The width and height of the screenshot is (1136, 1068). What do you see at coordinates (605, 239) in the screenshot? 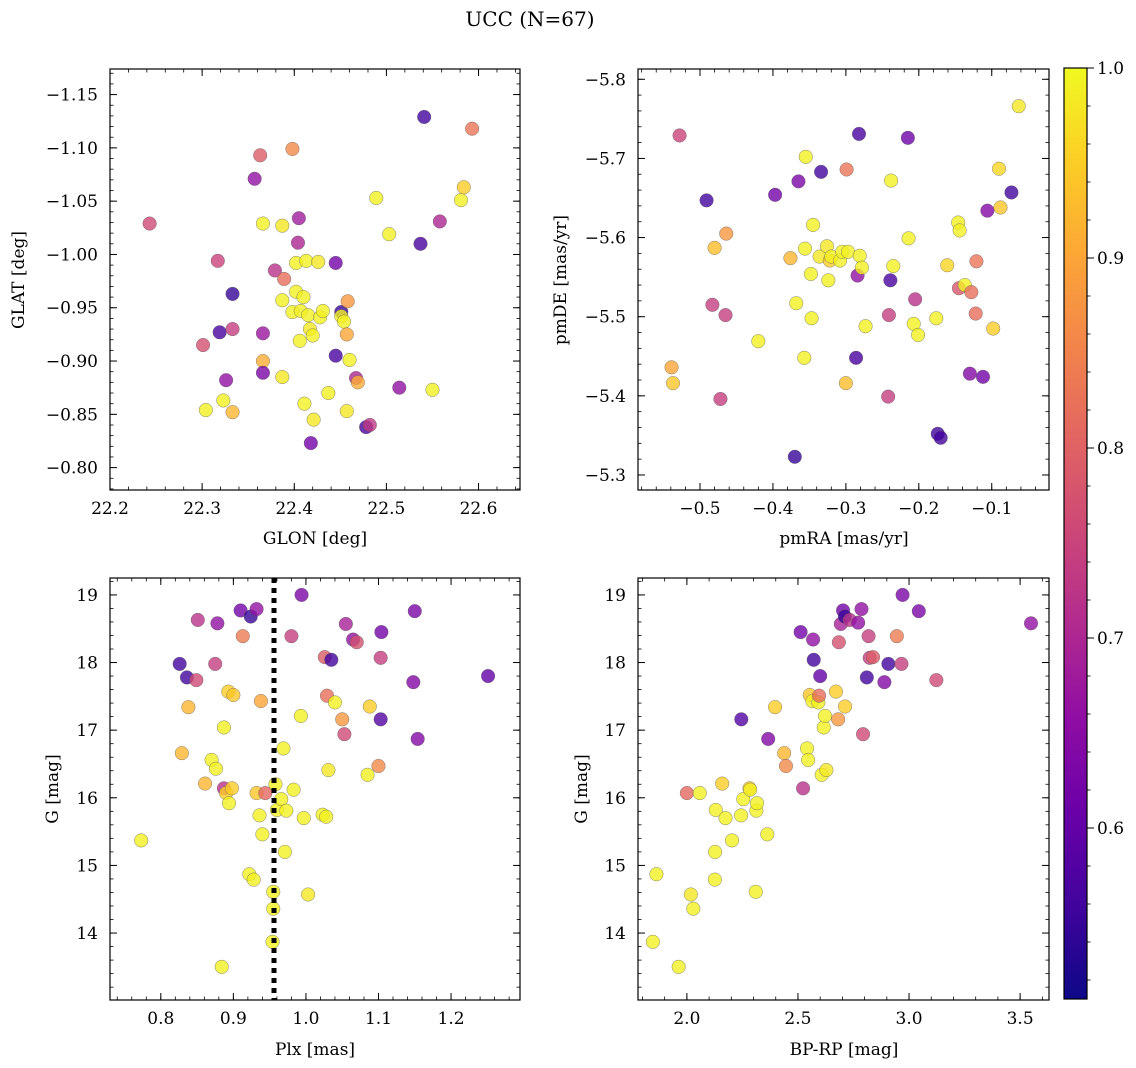
I see `y-tick-label: −5.6` at bounding box center [605, 239].